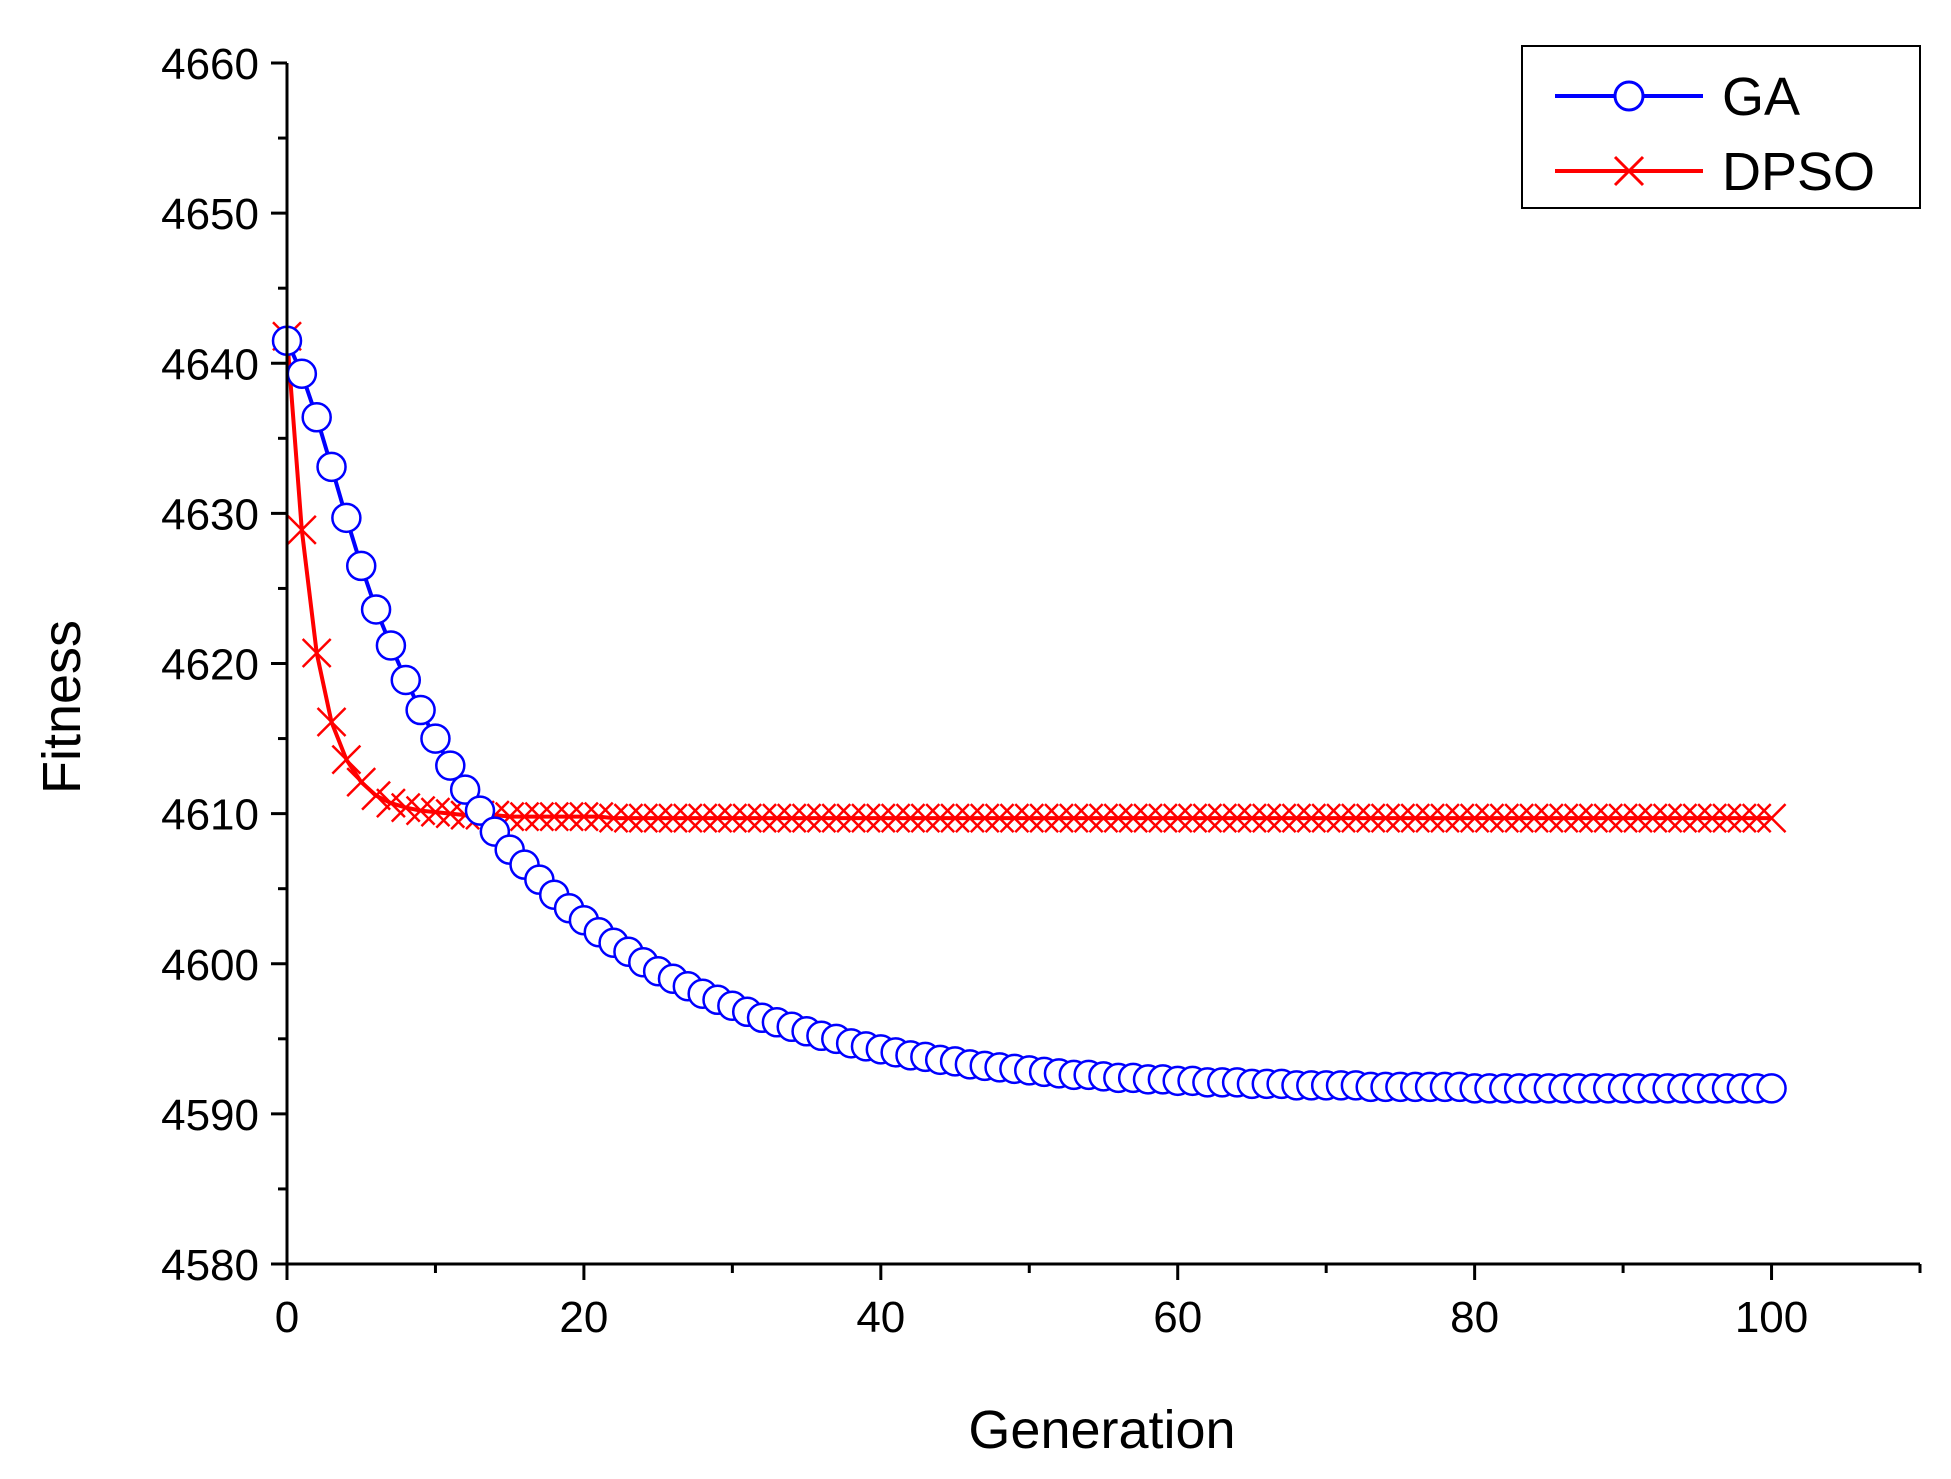  I want to click on y-tick-label: 4630, so click(210, 514).